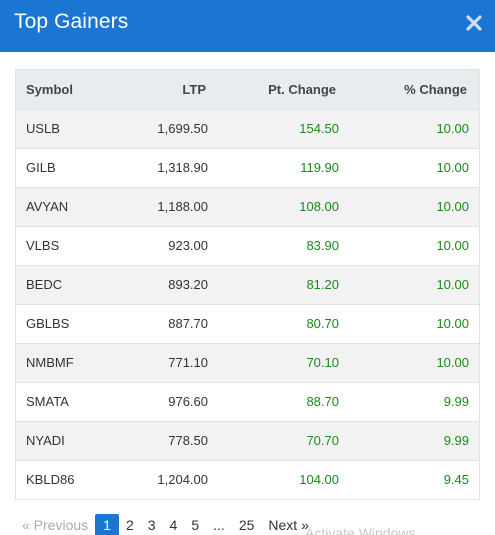 The width and height of the screenshot is (495, 535). Describe the element at coordinates (182, 128) in the screenshot. I see `cell-ltp: 1,699.50` at that location.